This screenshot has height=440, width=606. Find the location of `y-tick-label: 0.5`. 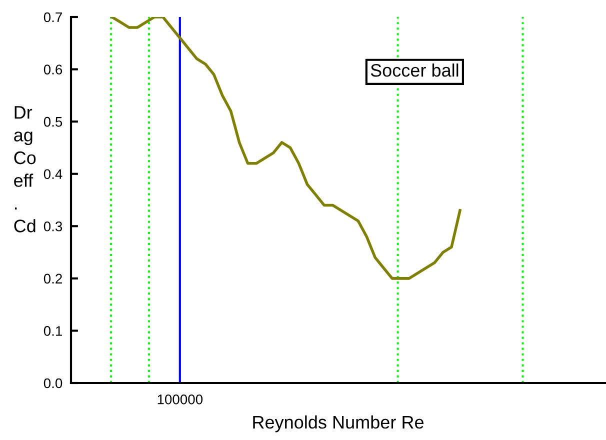

y-tick-label: 0.5 is located at coordinates (53, 121).